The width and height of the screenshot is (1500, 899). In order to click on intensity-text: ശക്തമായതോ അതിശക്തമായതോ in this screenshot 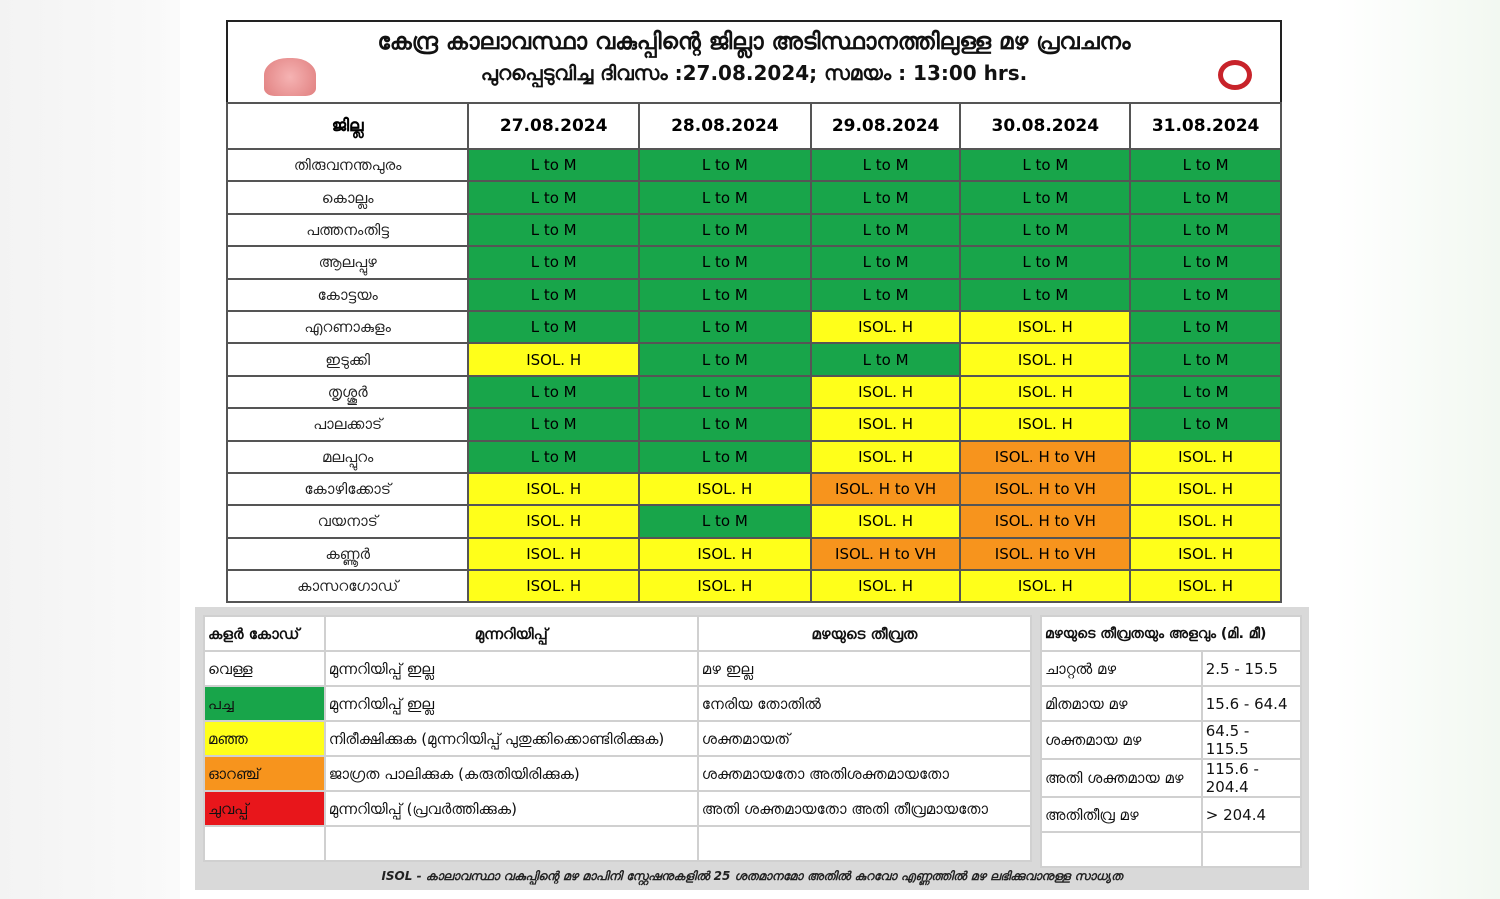, I will do `click(864, 773)`.